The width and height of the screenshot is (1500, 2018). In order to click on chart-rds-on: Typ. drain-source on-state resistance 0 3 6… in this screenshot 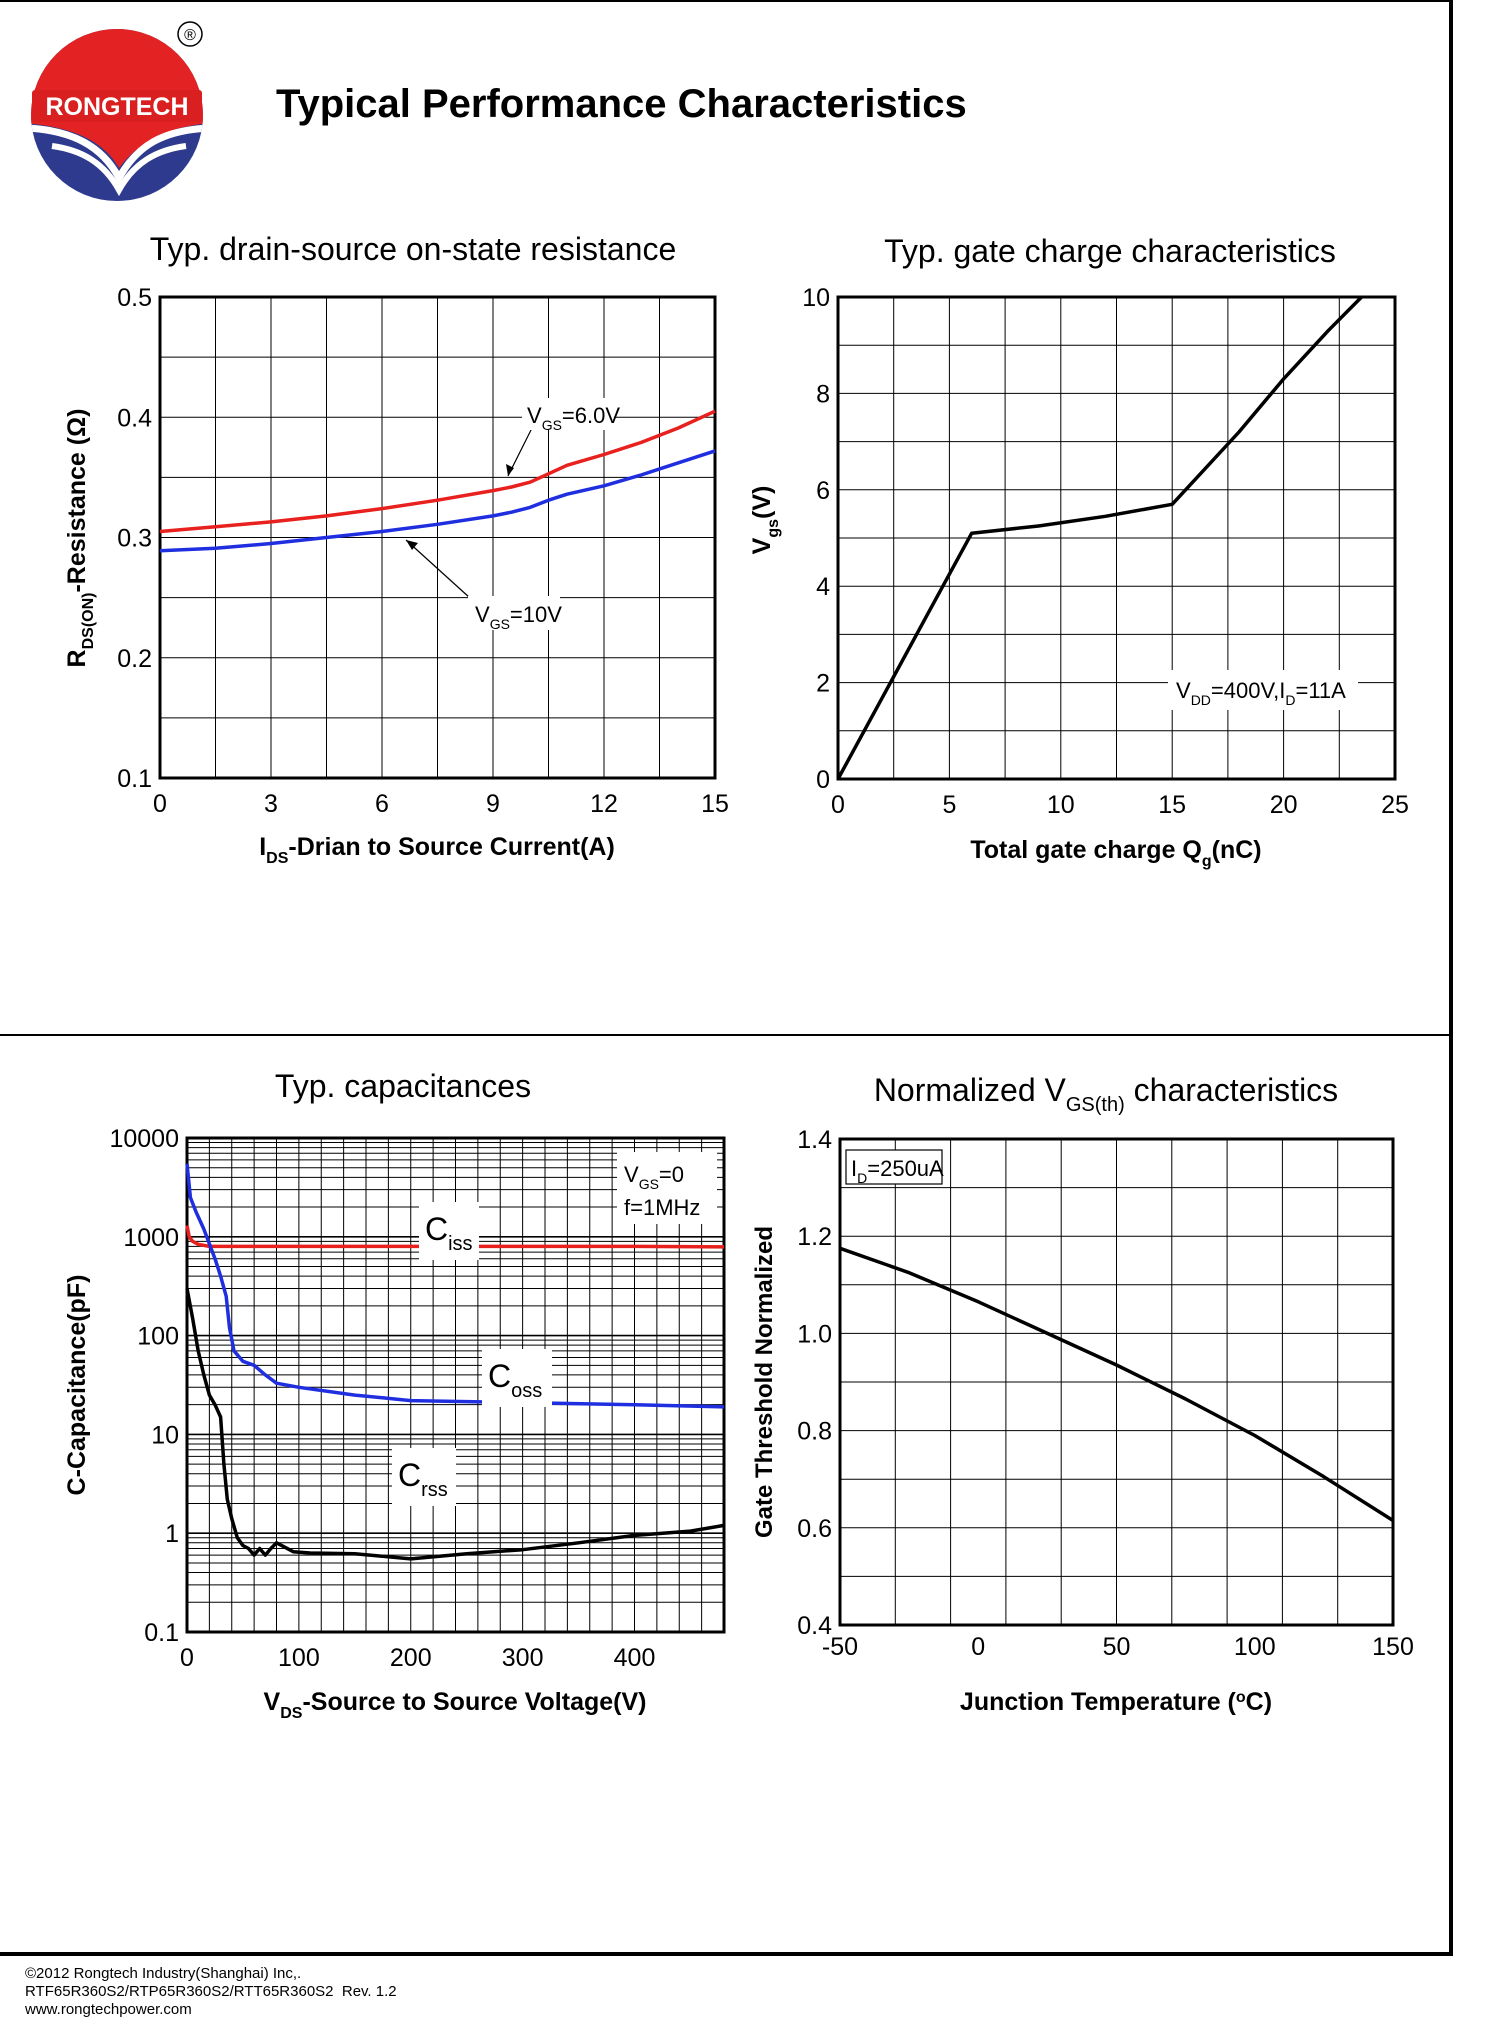, I will do `click(396, 549)`.